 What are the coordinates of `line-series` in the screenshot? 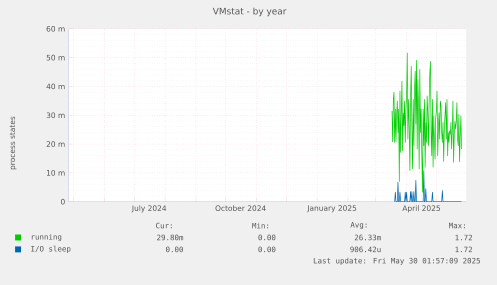 It's located at (427, 122).